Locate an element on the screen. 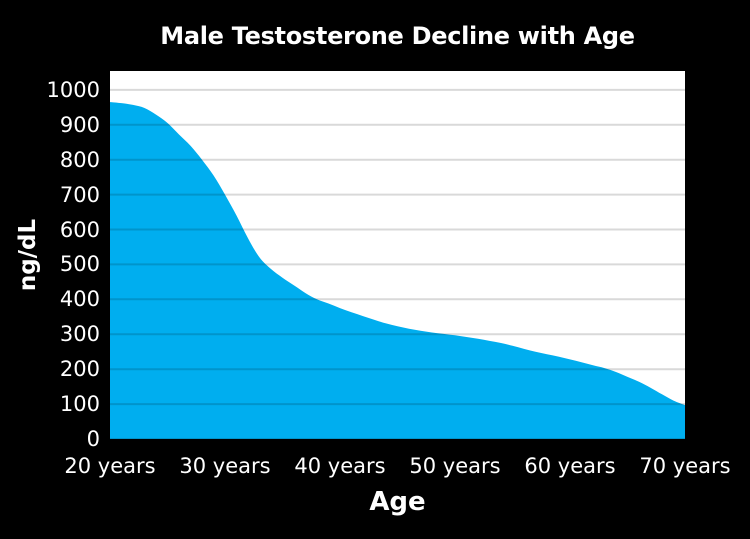  y-tick-label-600: 600 is located at coordinates (79, 229).